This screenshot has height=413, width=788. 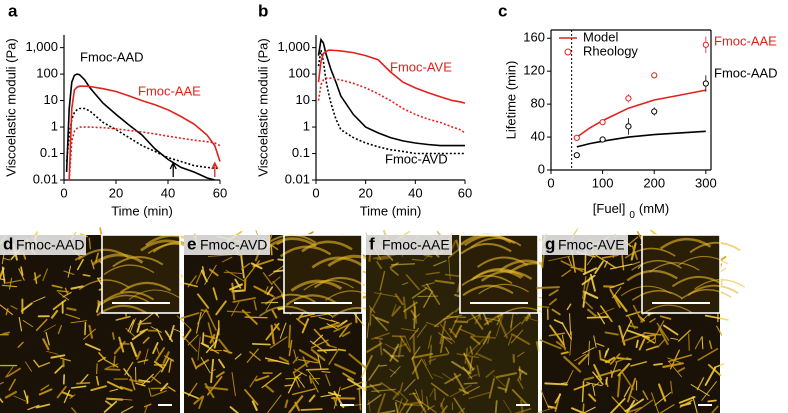 I want to click on x-axis-label: [Fuel] 0 (mM), so click(x=631, y=210).